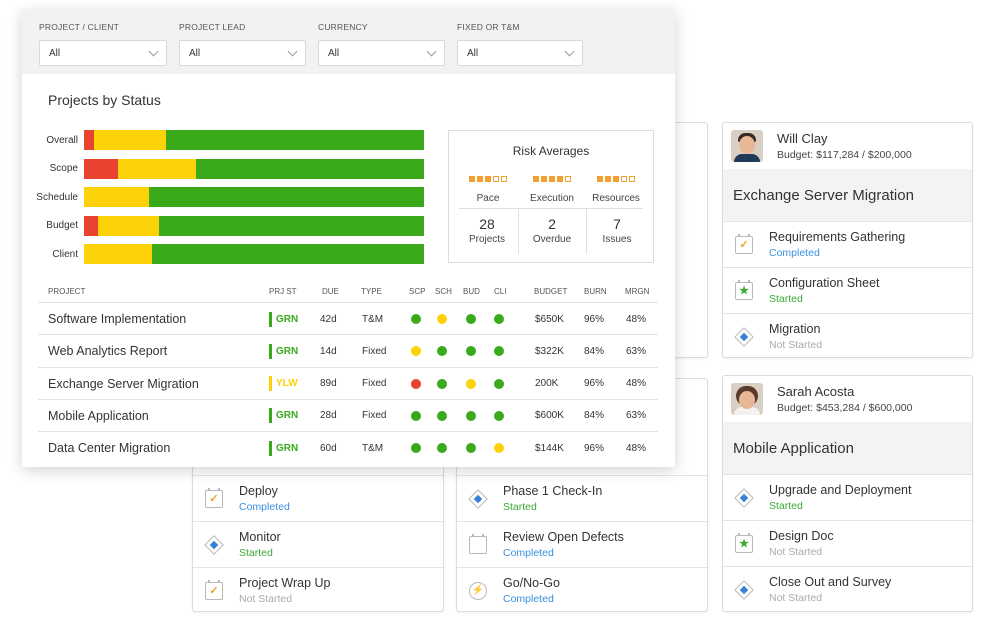 This screenshot has width=998, height=629. What do you see at coordinates (549, 319) in the screenshot?
I see `budget-cell: $650K` at bounding box center [549, 319].